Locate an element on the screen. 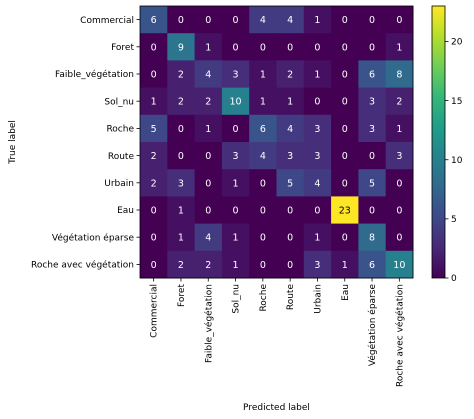  cell-value: 5 is located at coordinates (290, 183).